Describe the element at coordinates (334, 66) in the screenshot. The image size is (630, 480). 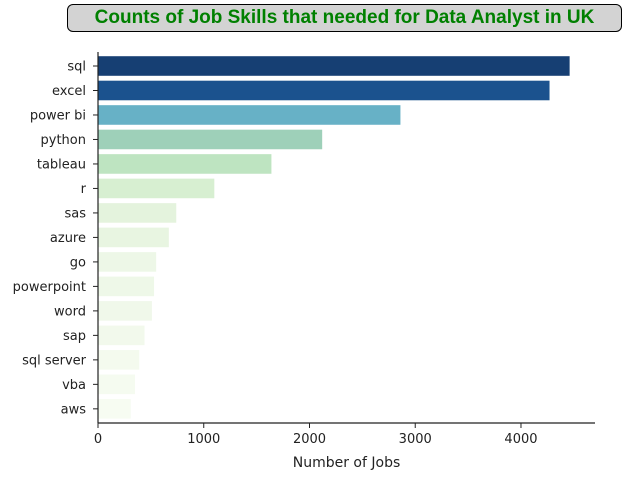
I see `bar-sql` at that location.